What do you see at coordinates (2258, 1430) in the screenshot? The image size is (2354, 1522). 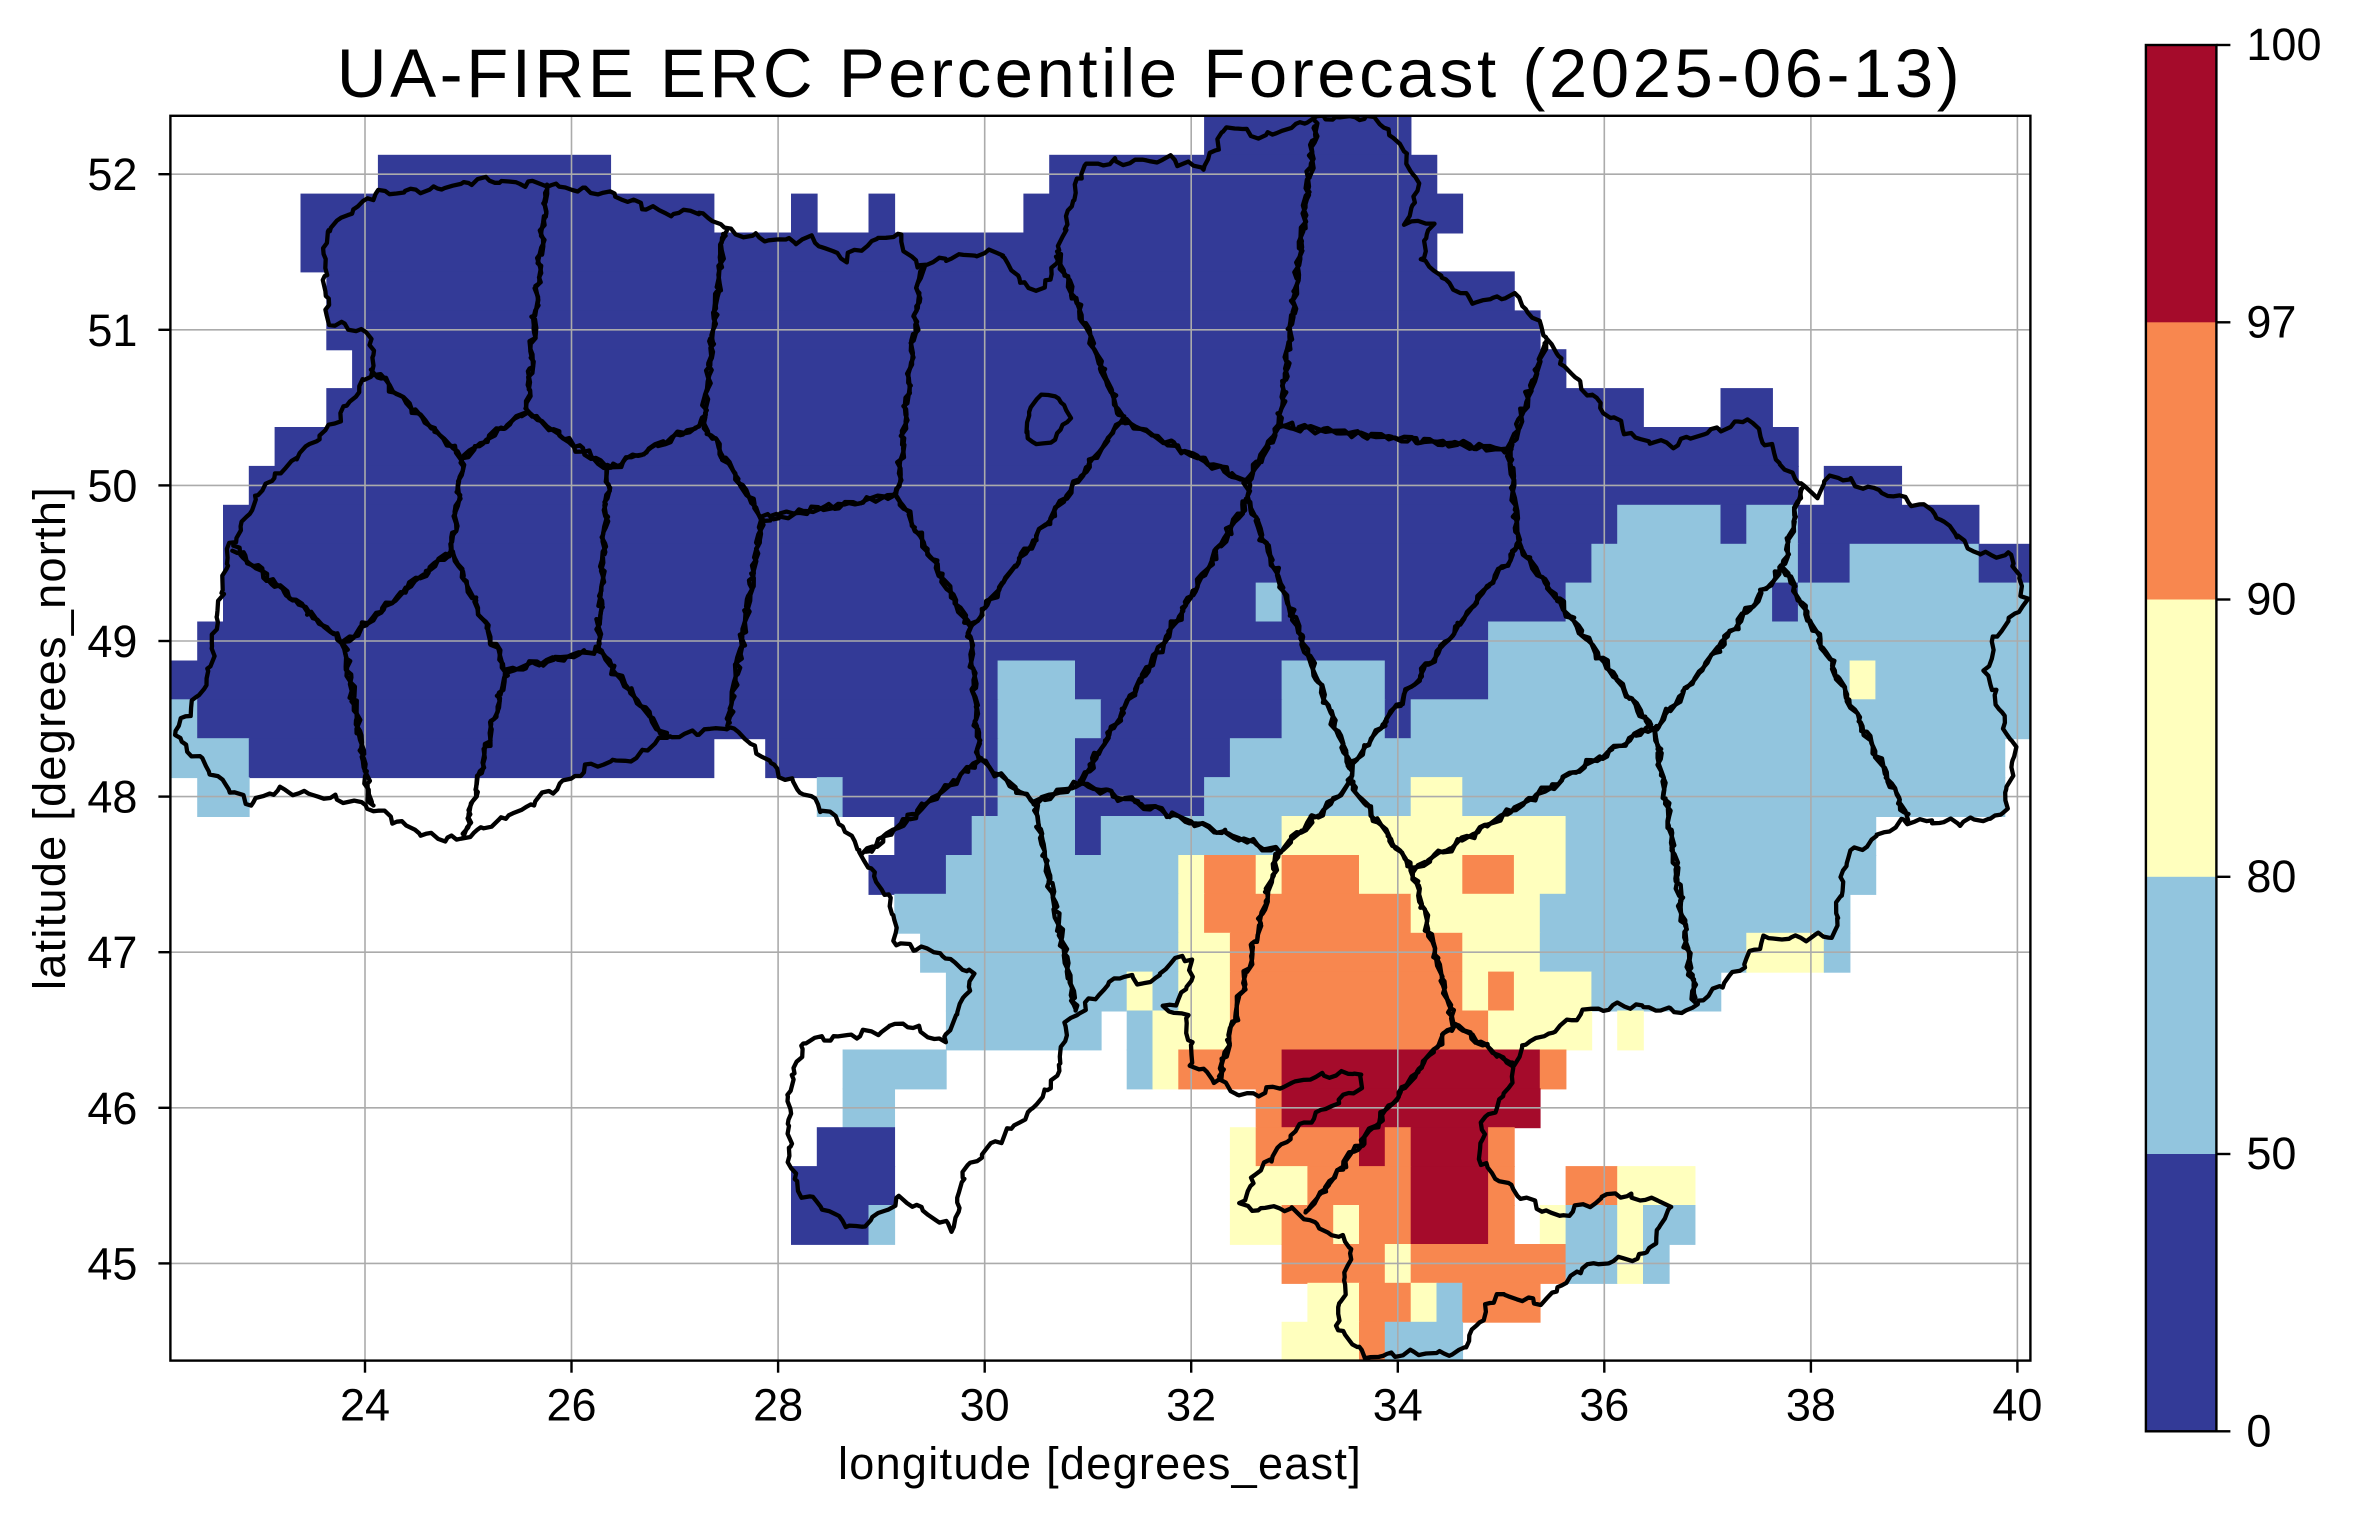 I see `svg-text: 0` at bounding box center [2258, 1430].